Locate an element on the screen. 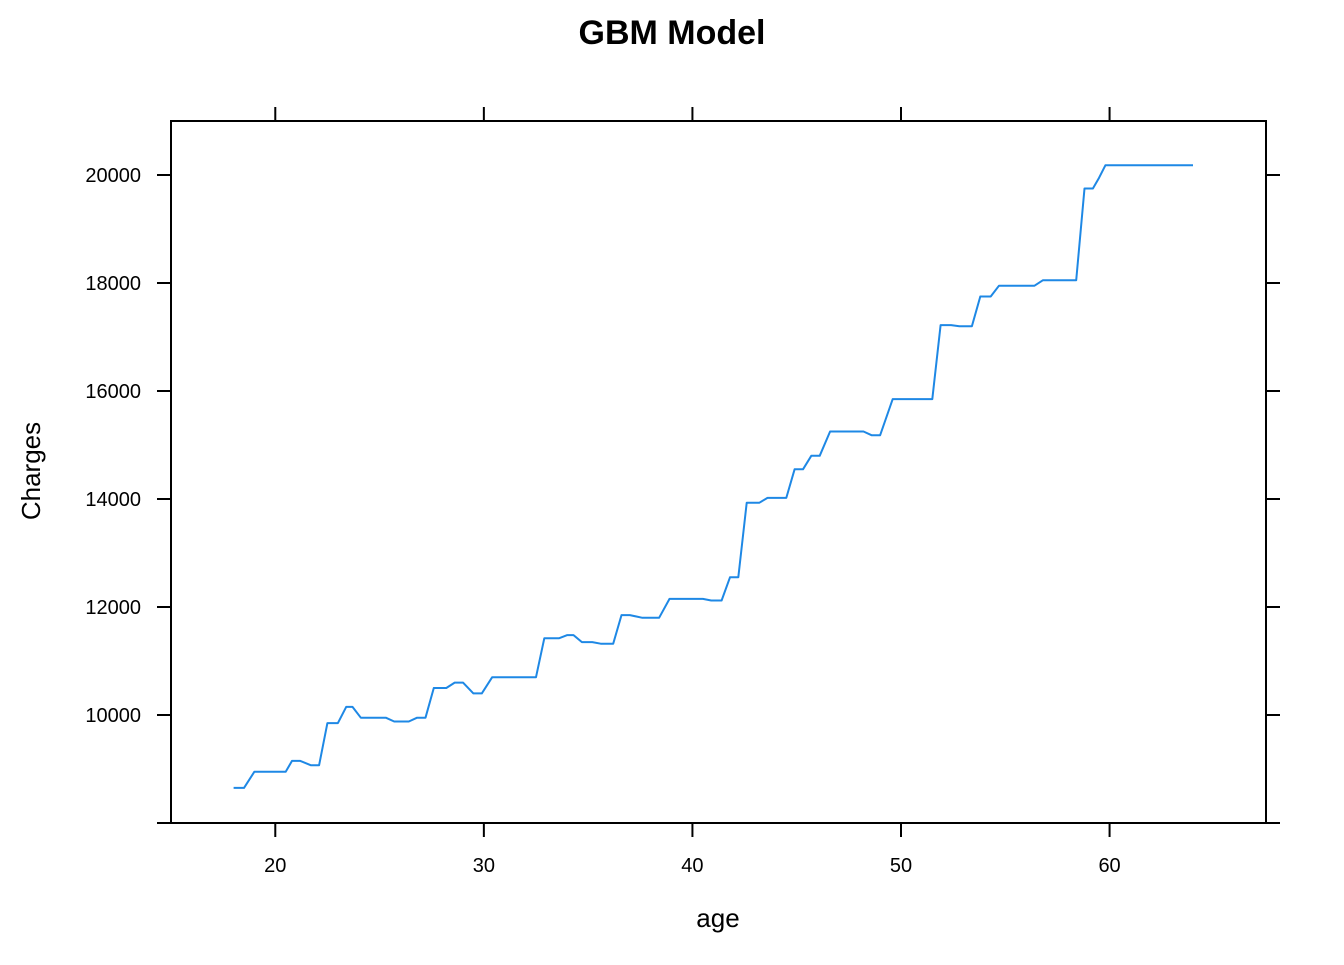 This screenshot has height=965, width=1344. y-tick-label: 10000 is located at coordinates (113, 716).